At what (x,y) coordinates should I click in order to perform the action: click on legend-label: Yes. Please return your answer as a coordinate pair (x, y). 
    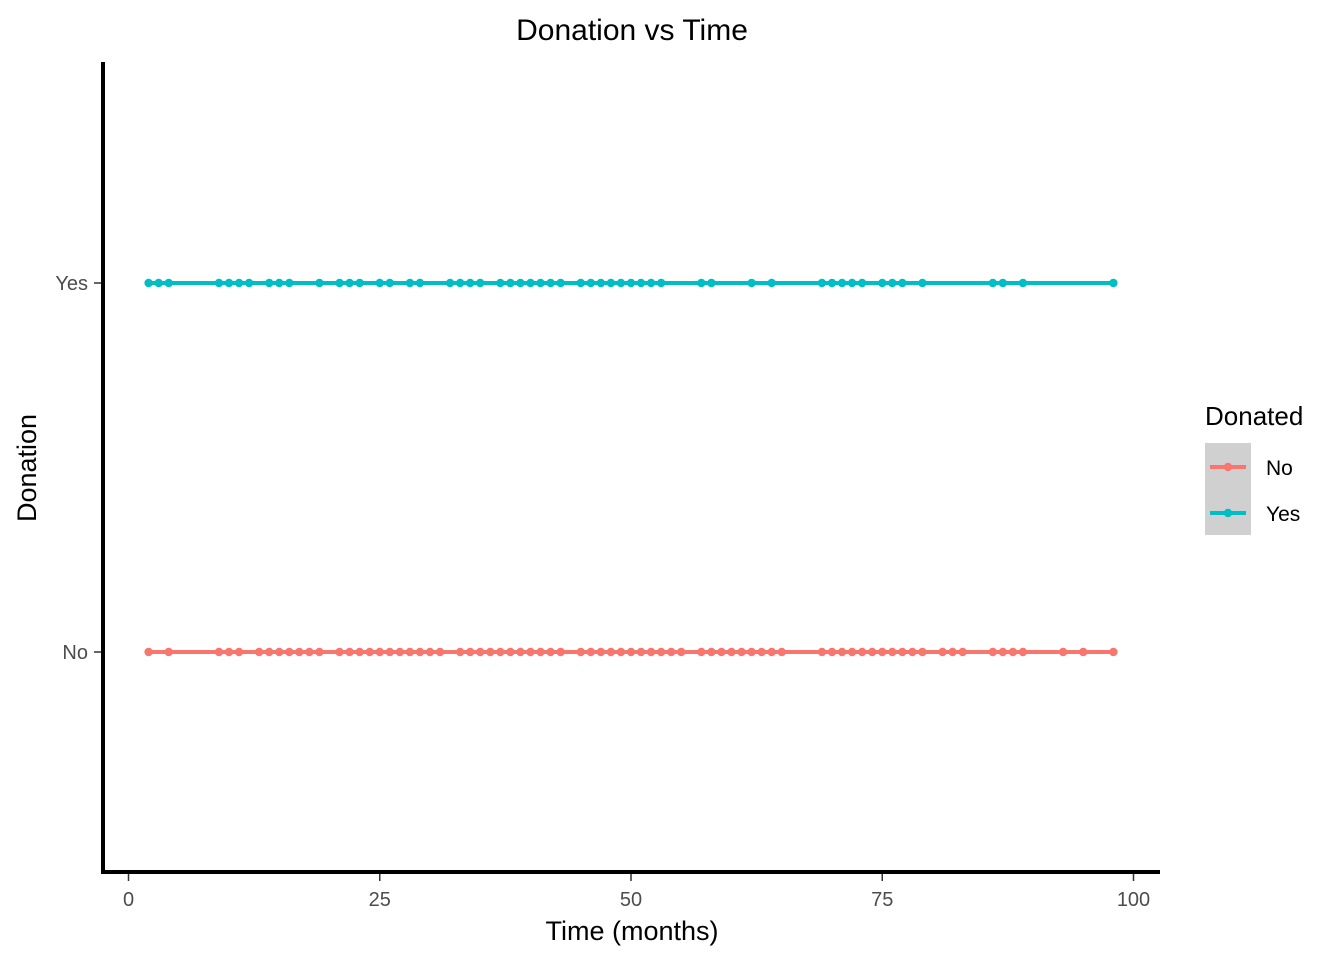
    Looking at the image, I should click on (1283, 514).